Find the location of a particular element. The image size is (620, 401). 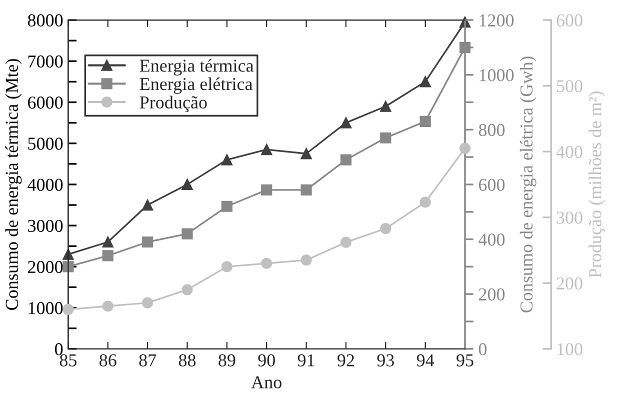

x-tick-label: 88 is located at coordinates (187, 360).